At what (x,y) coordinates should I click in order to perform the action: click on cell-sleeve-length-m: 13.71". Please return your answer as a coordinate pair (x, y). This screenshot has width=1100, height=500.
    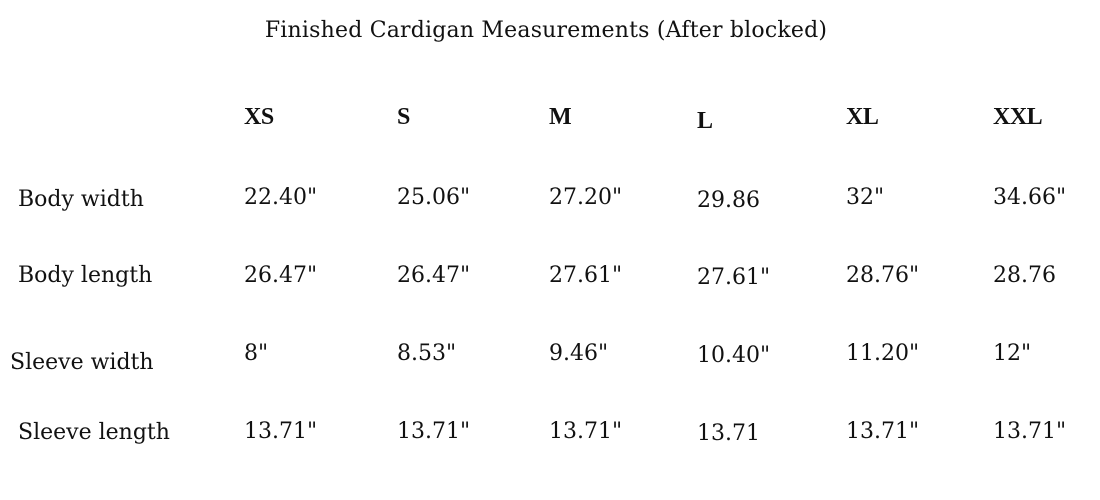
    Looking at the image, I should click on (586, 431).